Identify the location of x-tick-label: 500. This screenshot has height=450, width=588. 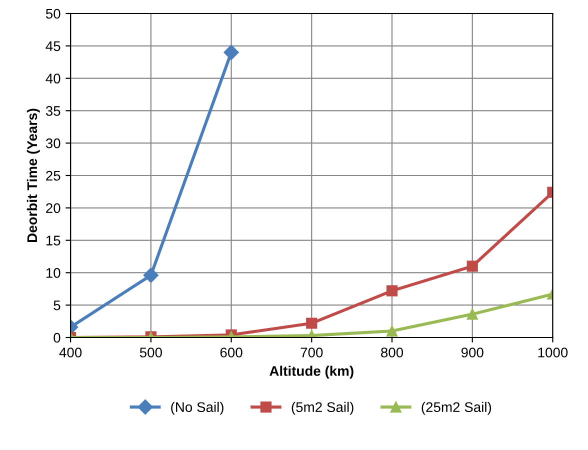
(151, 353).